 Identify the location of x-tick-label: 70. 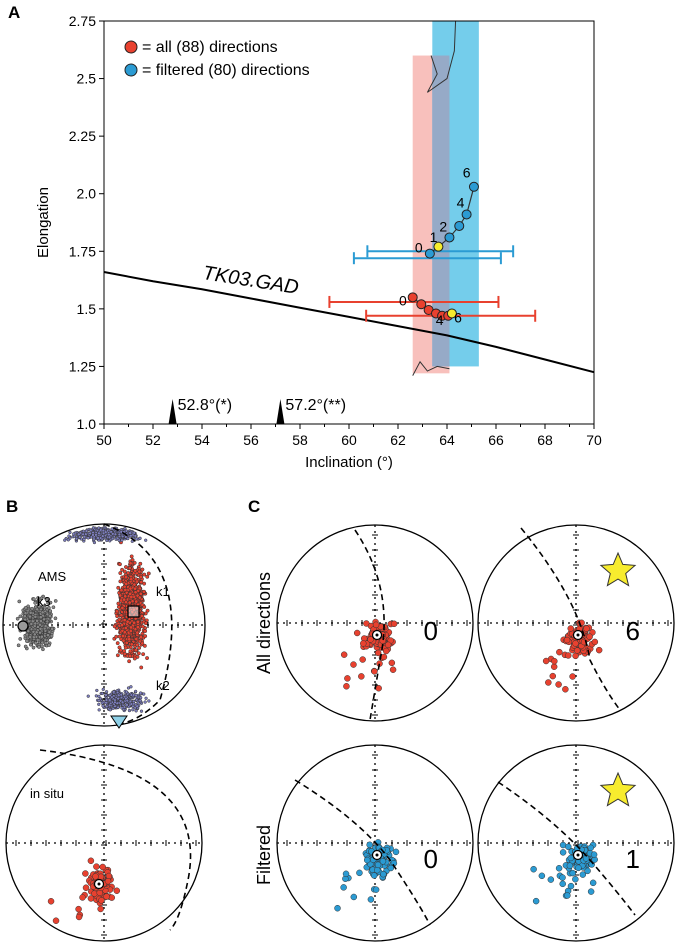
(594, 440).